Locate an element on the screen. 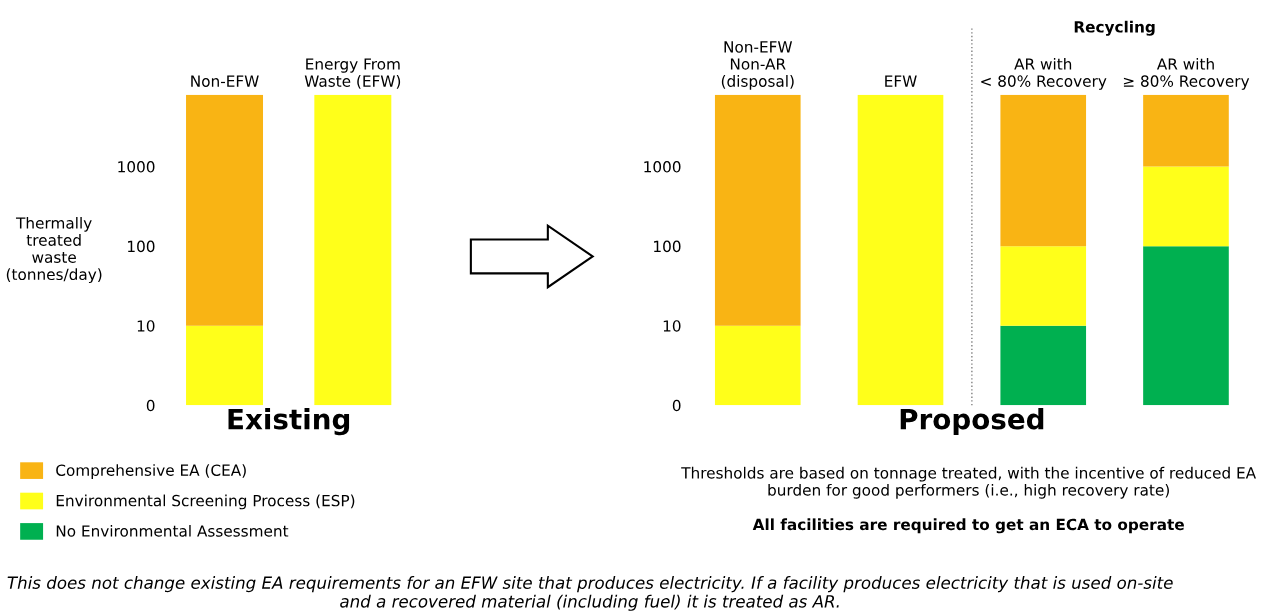 The width and height of the screenshot is (1283, 615). legend-label: No Environmental Assessment is located at coordinates (172, 530).